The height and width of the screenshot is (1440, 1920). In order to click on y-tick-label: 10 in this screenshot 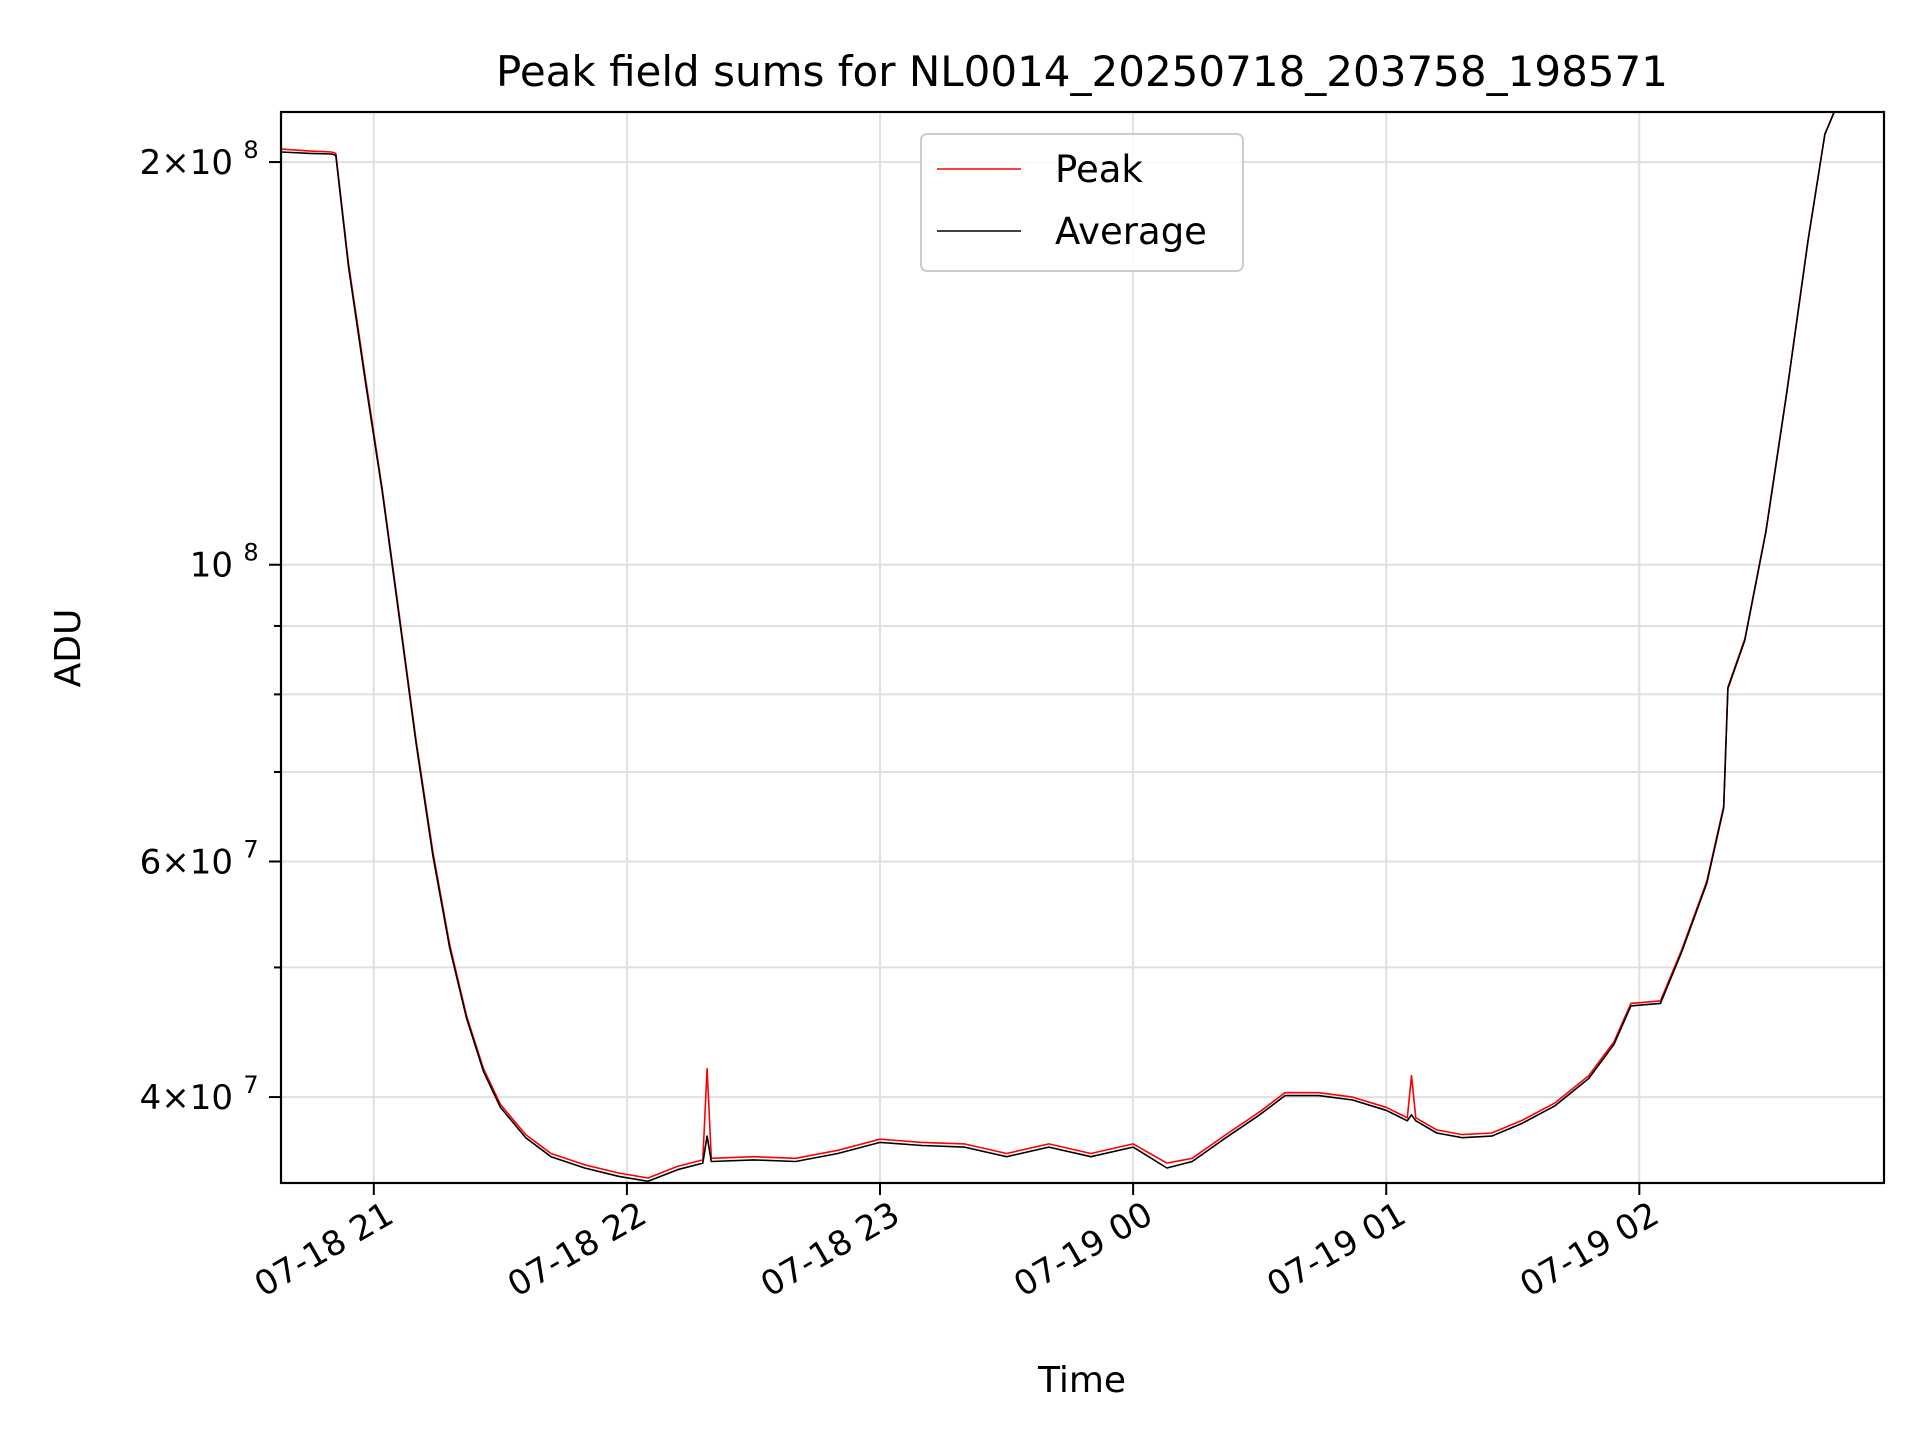, I will do `click(211, 566)`.